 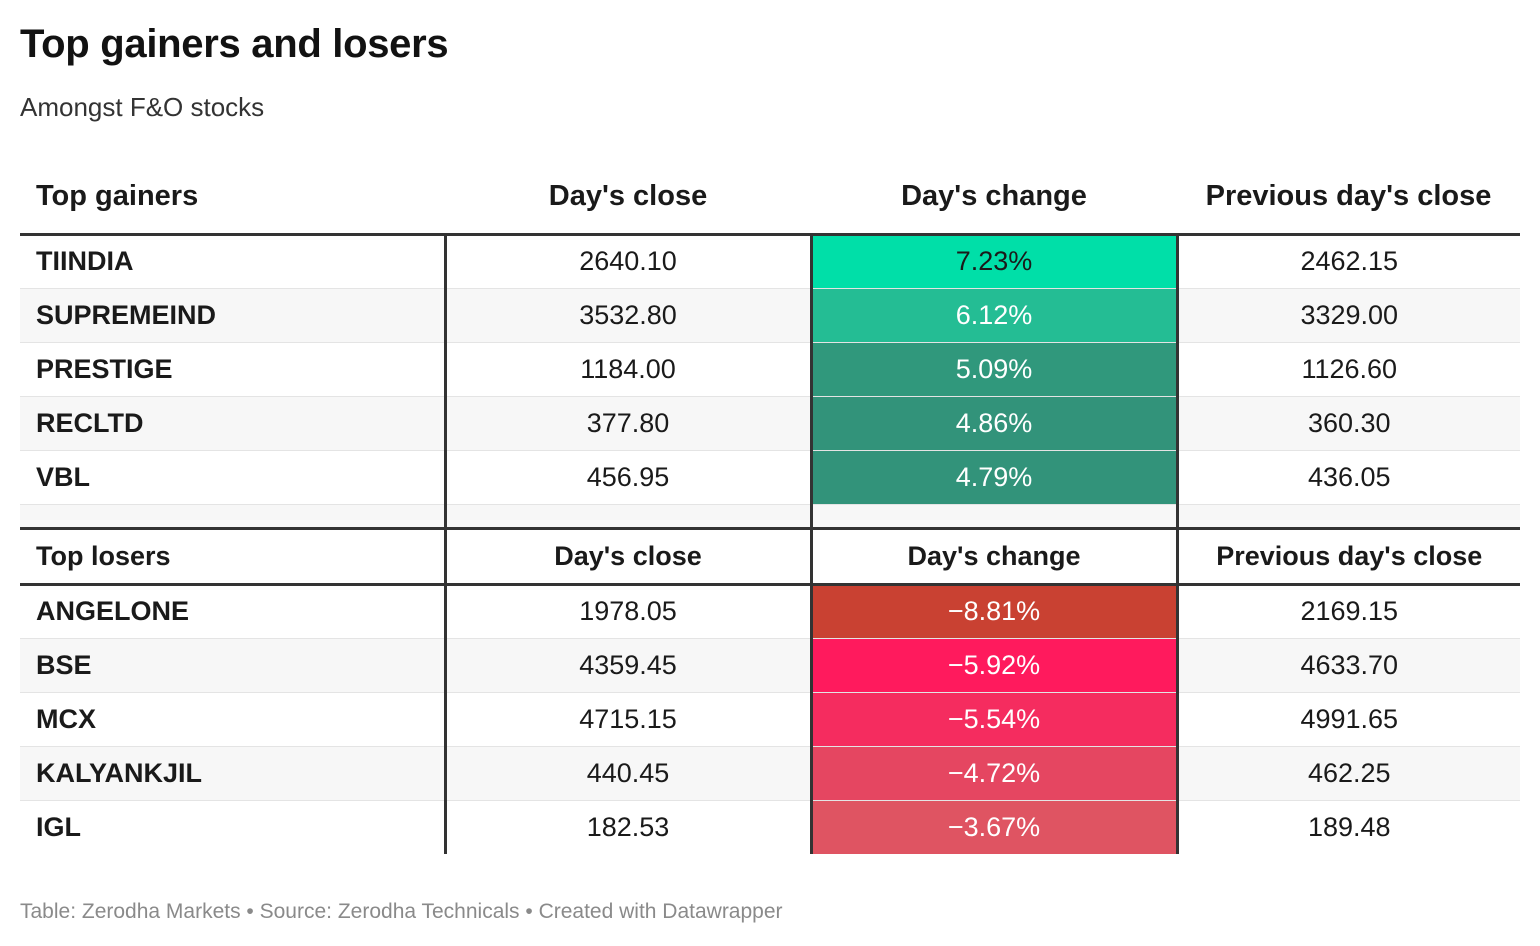 What do you see at coordinates (627, 423) in the screenshot?
I see `days-close-cell: 377.80` at bounding box center [627, 423].